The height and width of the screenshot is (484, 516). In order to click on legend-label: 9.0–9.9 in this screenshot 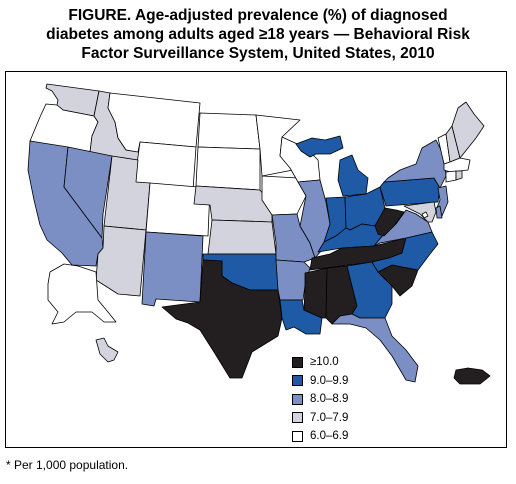, I will do `click(329, 380)`.